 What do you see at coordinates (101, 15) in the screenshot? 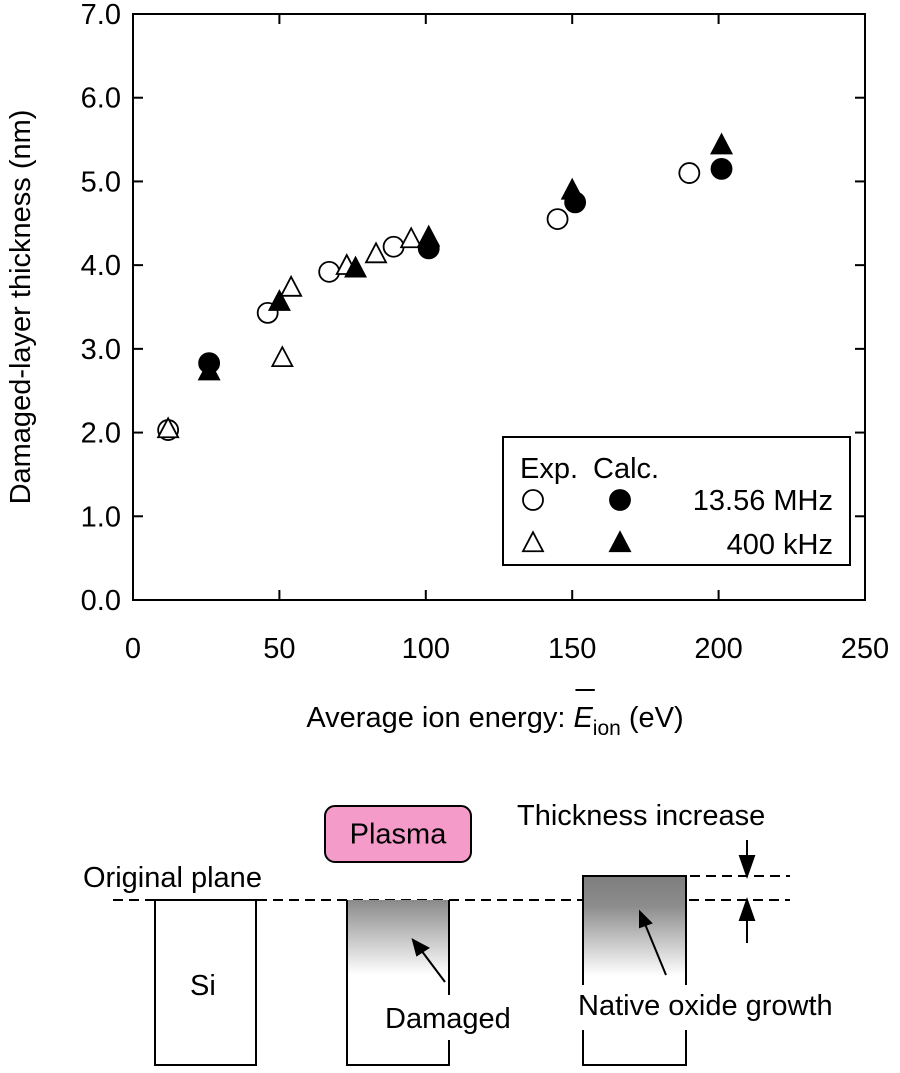
I see `y-tick-label: 7.0` at bounding box center [101, 15].